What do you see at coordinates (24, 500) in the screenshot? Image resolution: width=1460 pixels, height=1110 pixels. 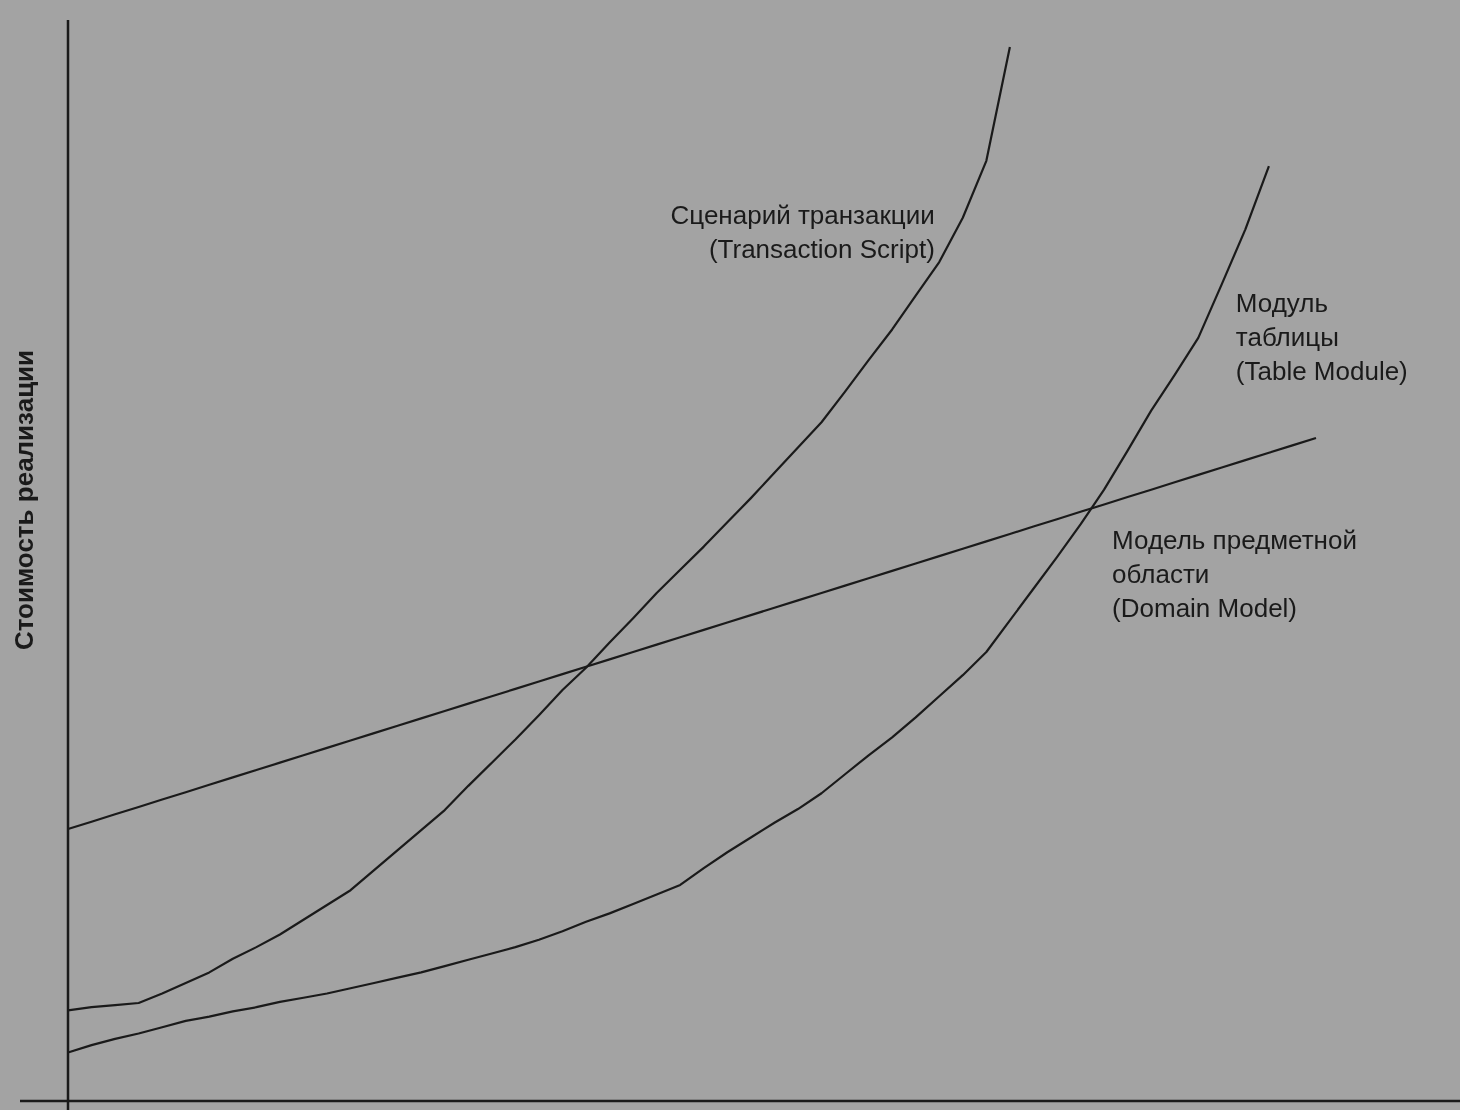 I see `y-axis-title: Стоимость реализации` at bounding box center [24, 500].